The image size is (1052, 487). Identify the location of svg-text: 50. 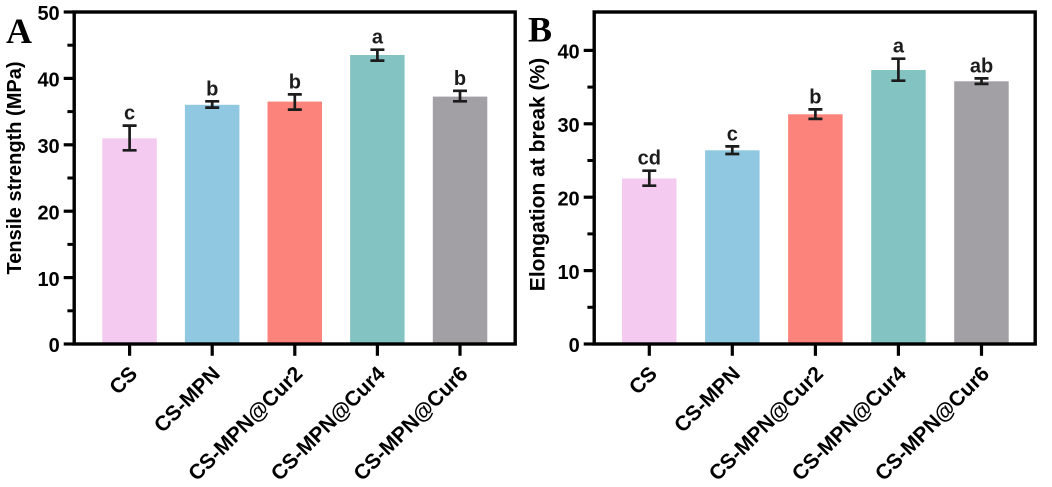
(48, 14).